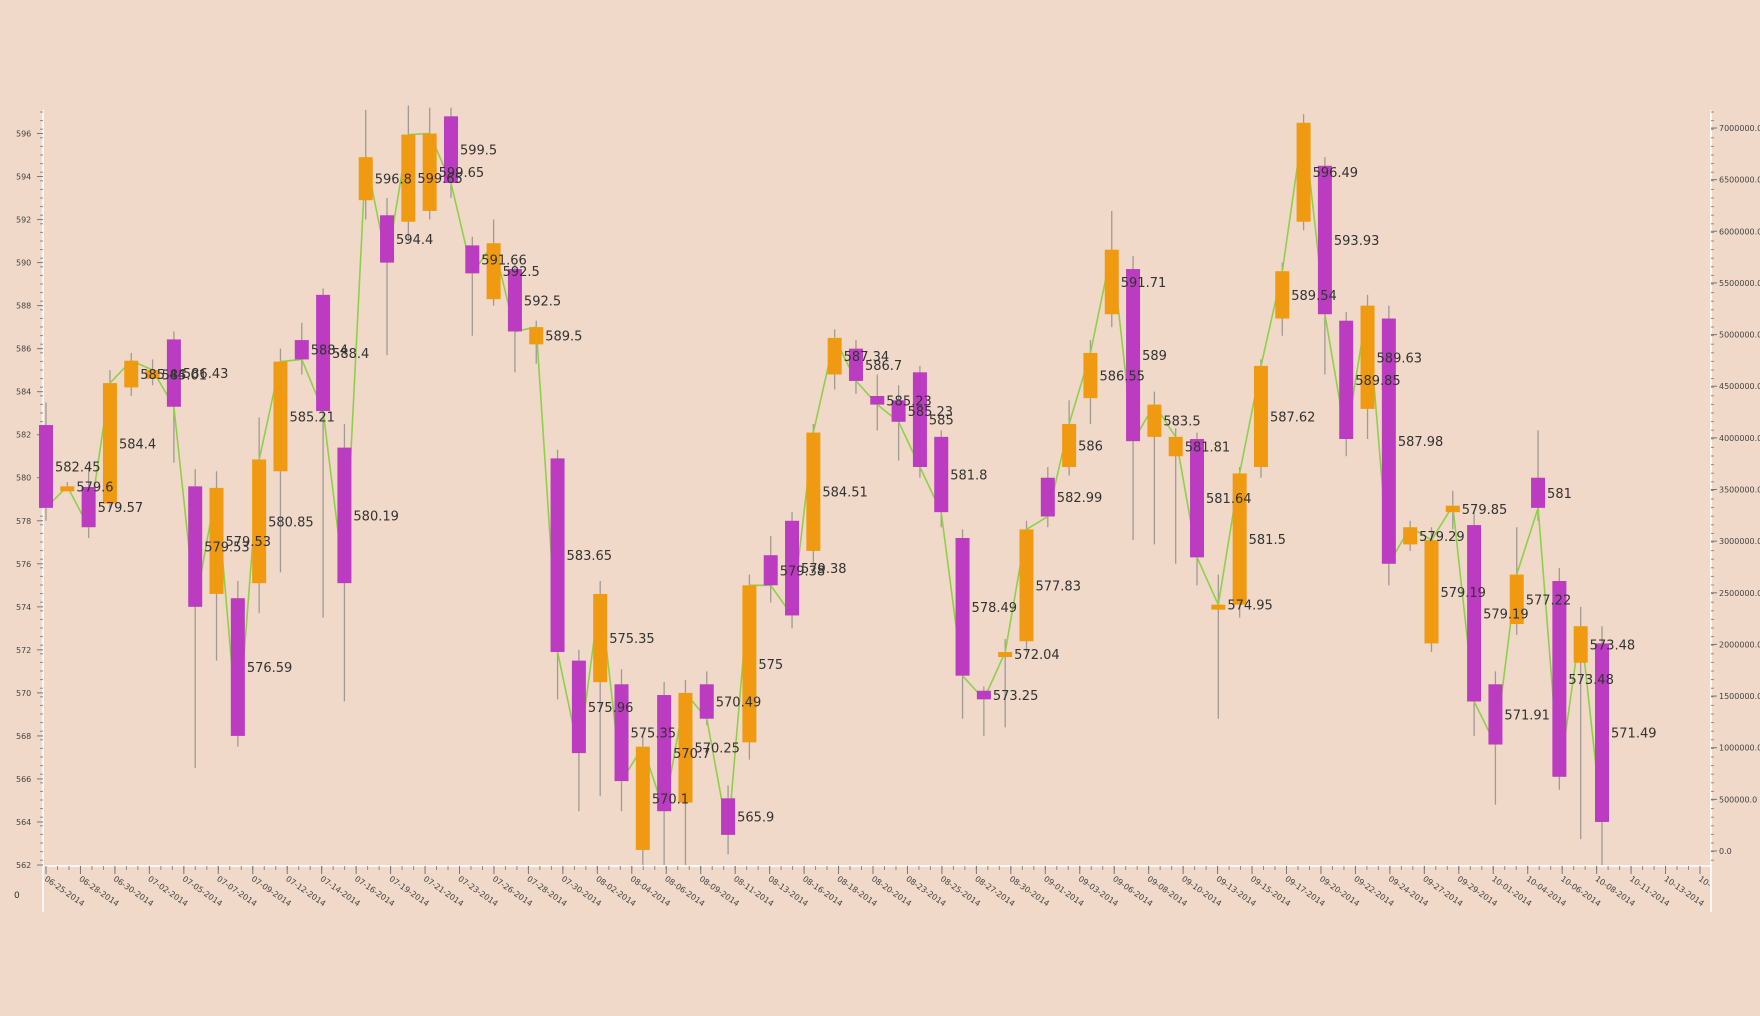 Image resolution: width=1760 pixels, height=1016 pixels. I want to click on candle-value-label: 589.63, so click(1400, 358).